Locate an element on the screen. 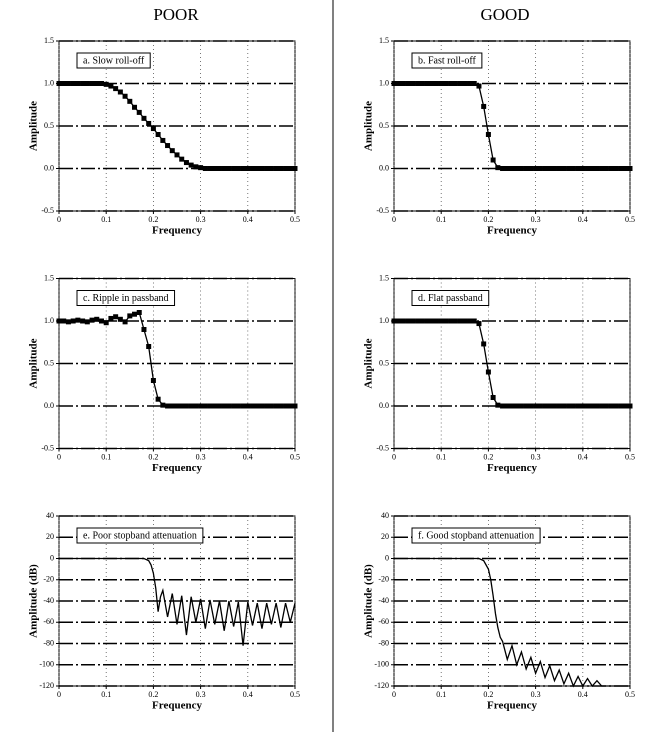 Image resolution: width=647 pixels, height=732 pixels. x-tick-label: 0.3 is located at coordinates (536, 219).